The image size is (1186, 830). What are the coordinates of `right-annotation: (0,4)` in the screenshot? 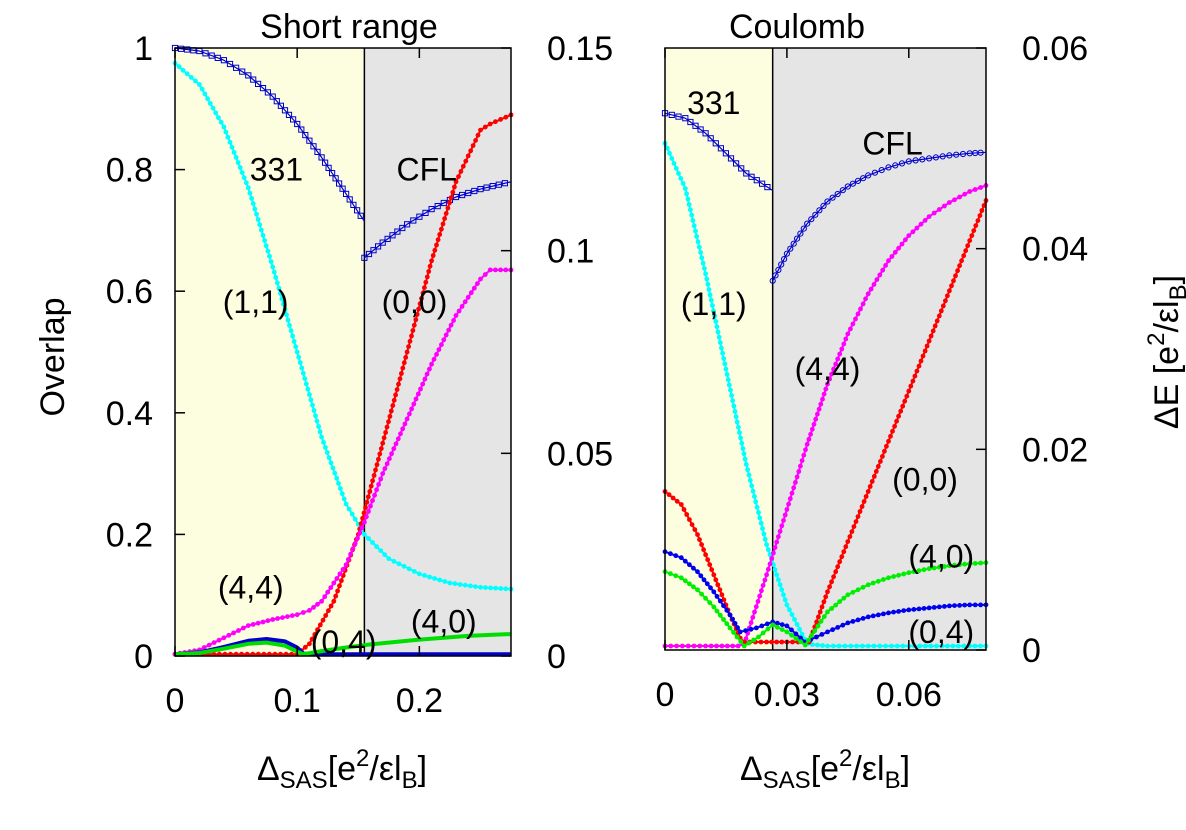 It's located at (941, 632).